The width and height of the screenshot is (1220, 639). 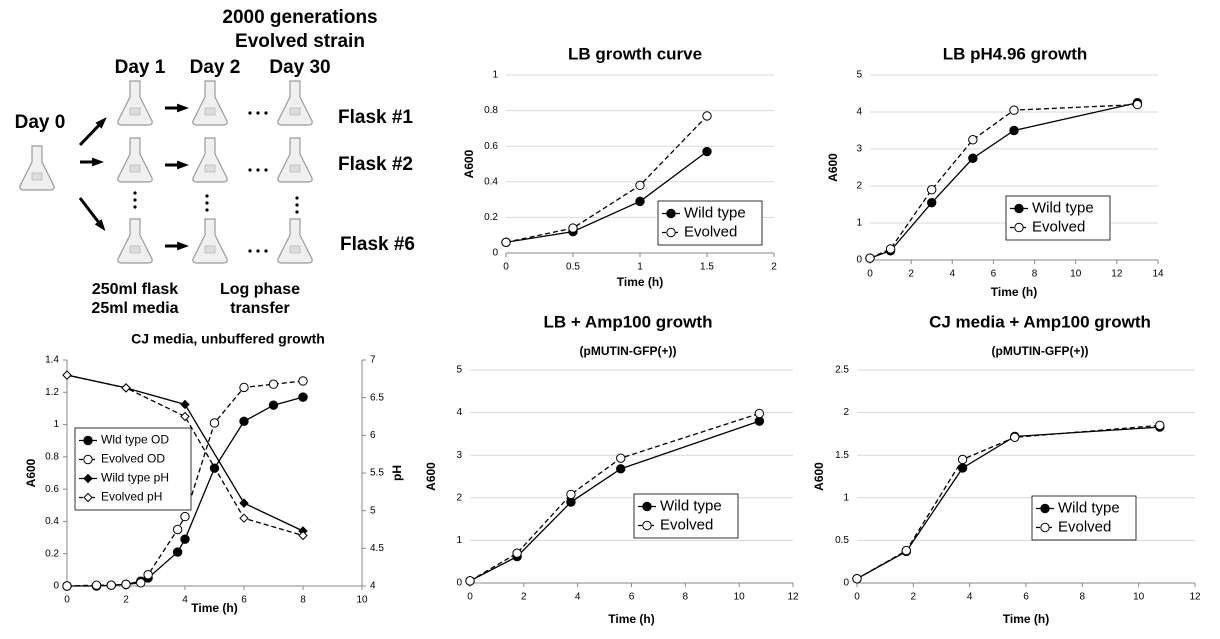 I want to click on x-tick-label: 12, so click(x=1117, y=274).